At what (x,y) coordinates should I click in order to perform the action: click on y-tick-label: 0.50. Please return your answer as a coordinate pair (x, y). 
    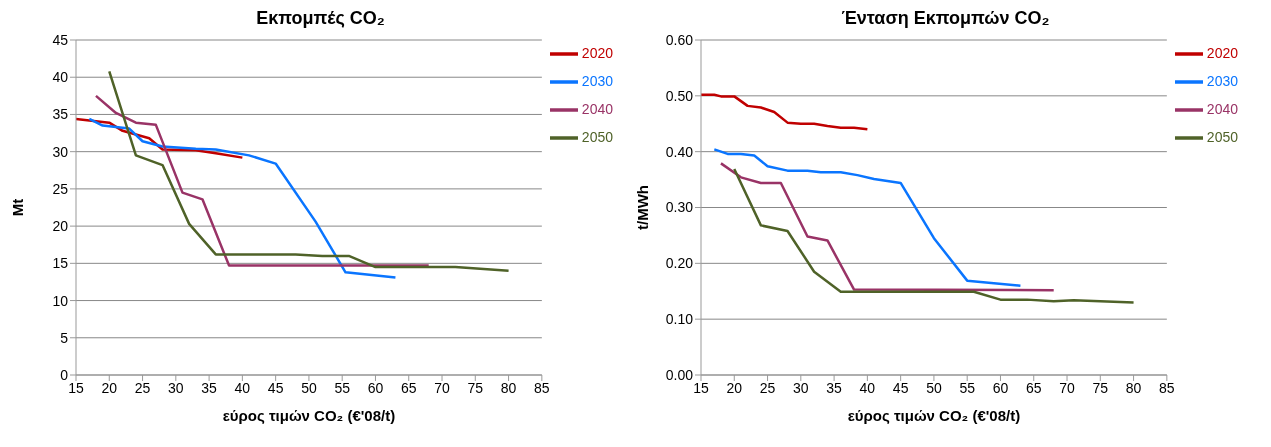
    Looking at the image, I should click on (679, 95).